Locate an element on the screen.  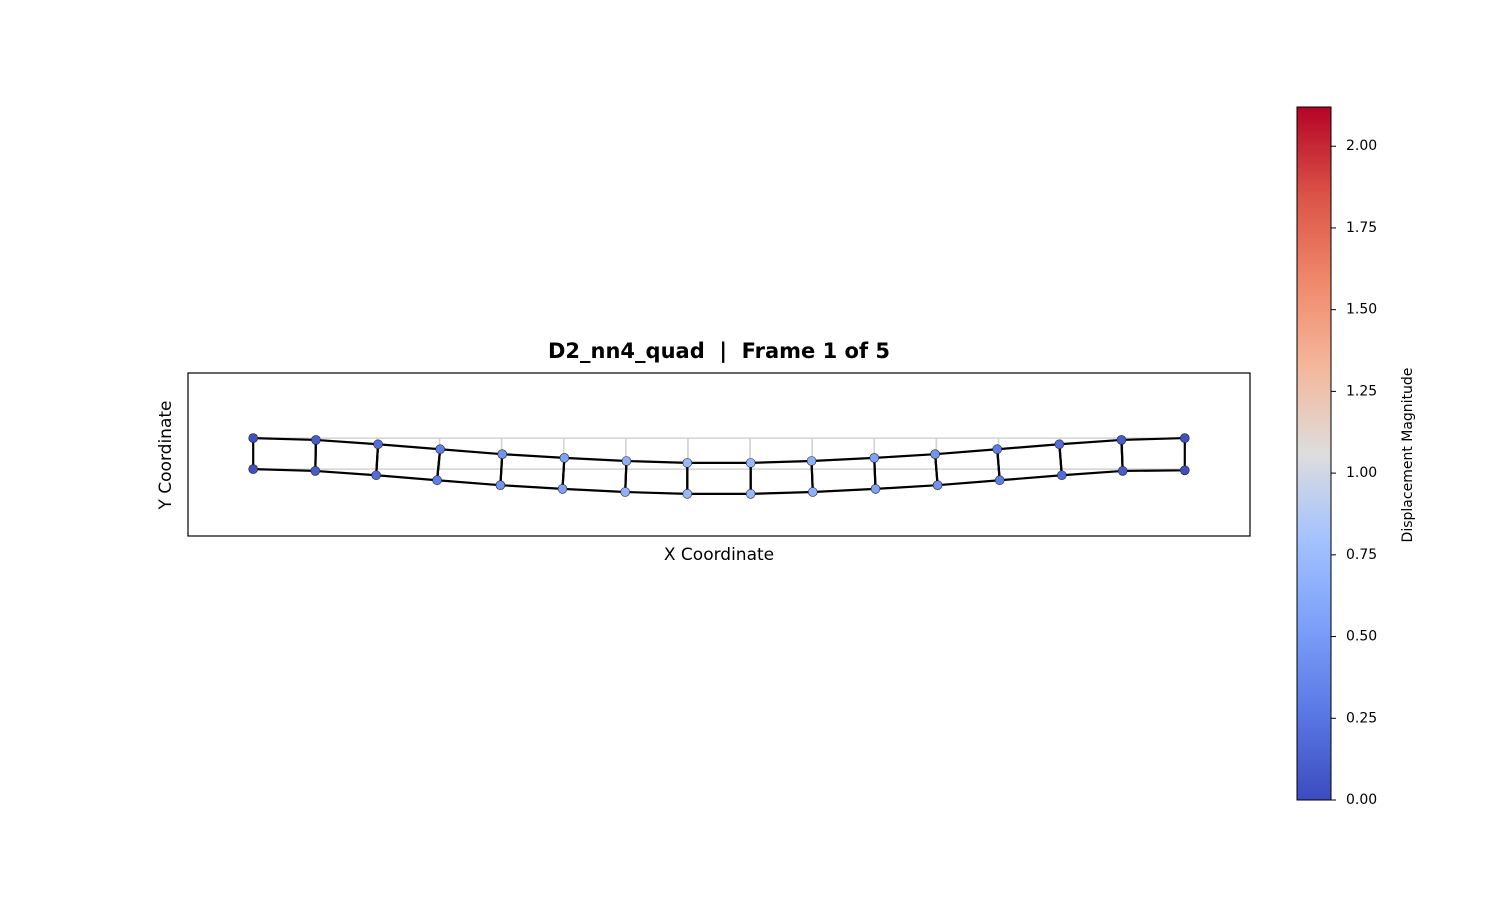
colorbar-tick-label: 0.00 is located at coordinates (1361, 800).